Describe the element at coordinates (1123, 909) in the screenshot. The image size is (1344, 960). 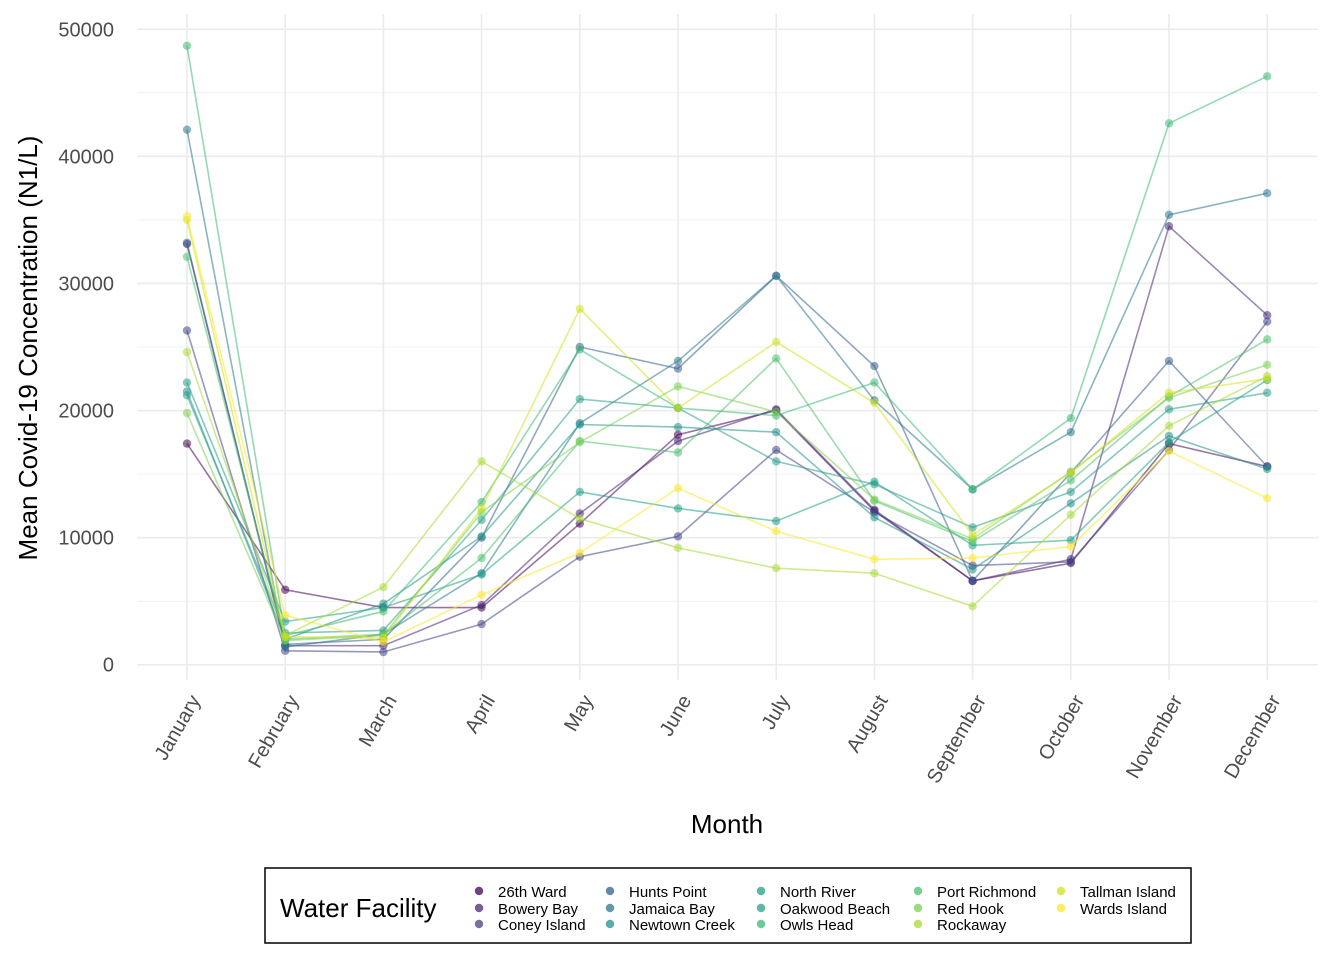
I see `legend-label: Wards Island` at that location.